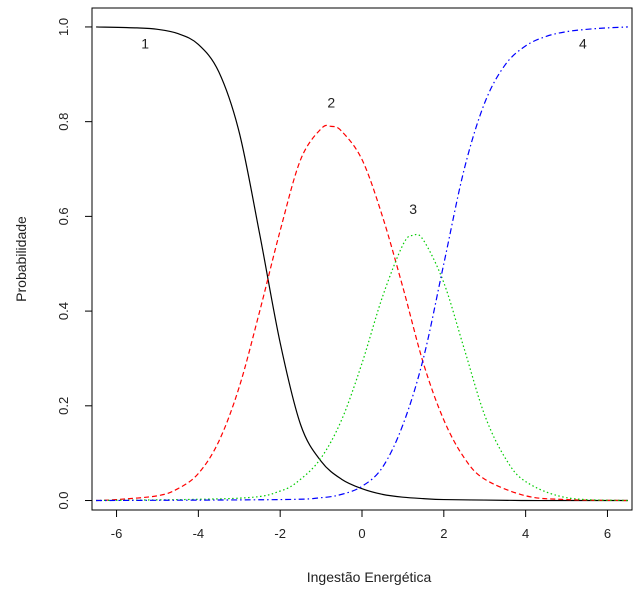 The height and width of the screenshot is (591, 636). I want to click on y-tick-label: 0.4, so click(63, 311).